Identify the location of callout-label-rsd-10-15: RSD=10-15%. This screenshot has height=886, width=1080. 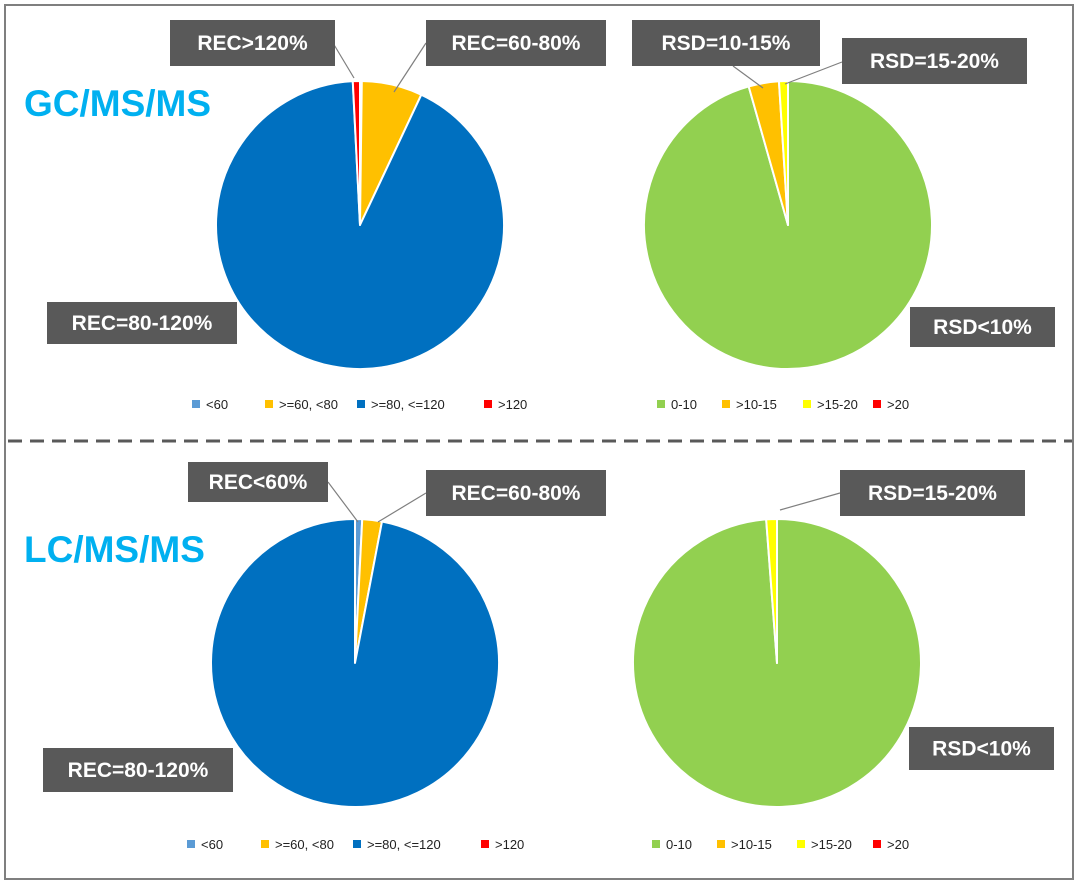
(726, 43).